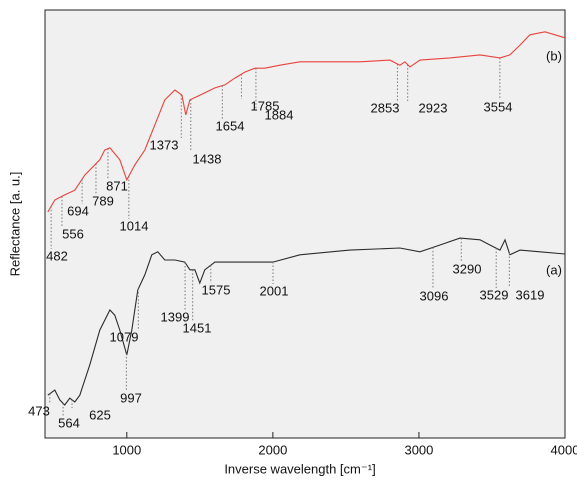  I want to click on peak-label: 997, so click(131, 397).